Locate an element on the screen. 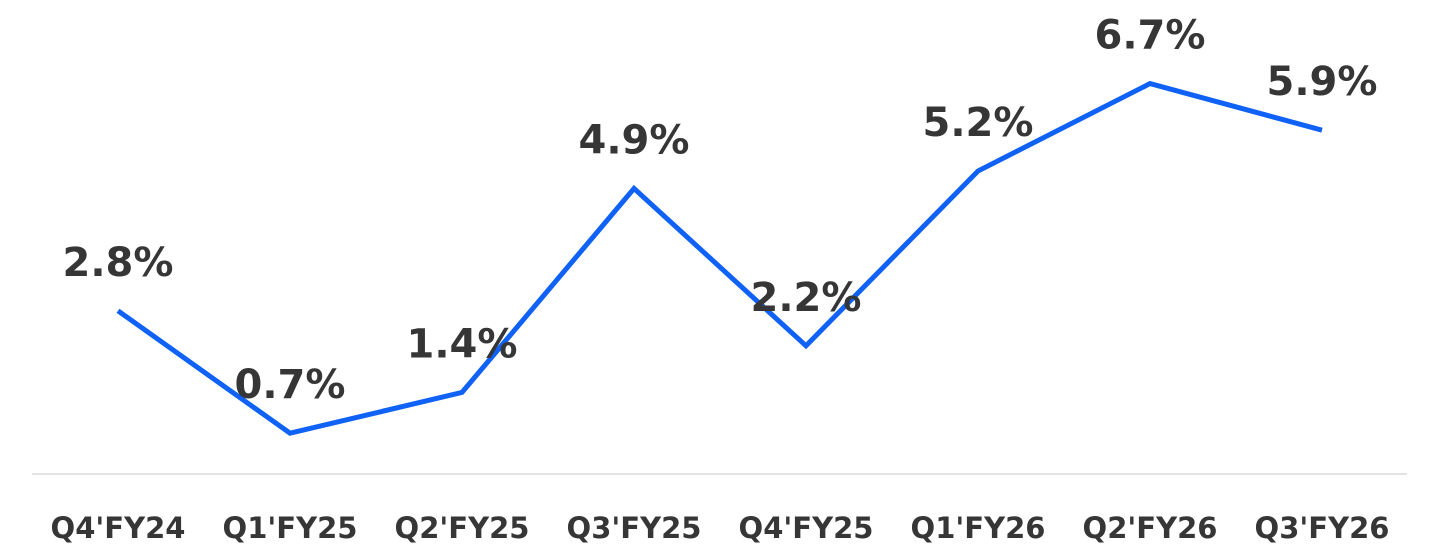 This screenshot has width=1455, height=557. x-tick-label: Q2'FY25 is located at coordinates (462, 528).